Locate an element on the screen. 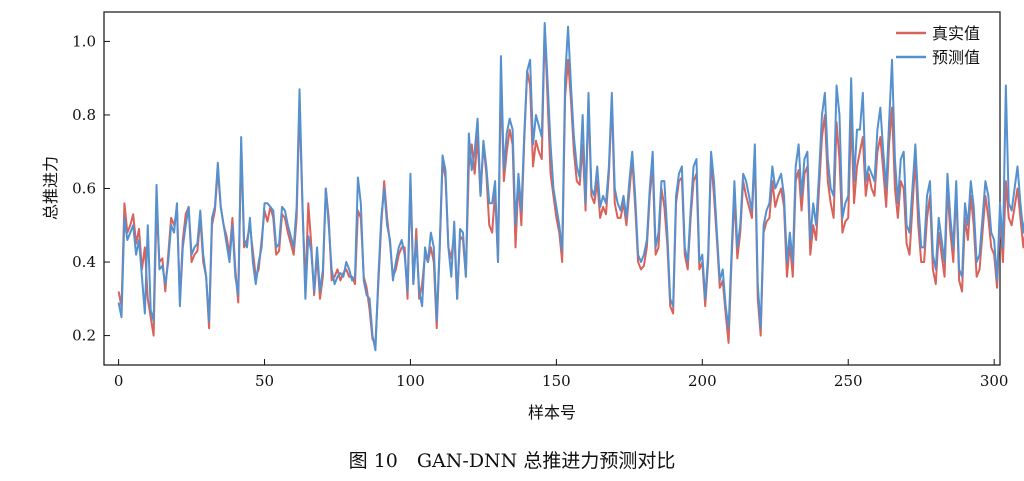  x-tick-label-100: 100 is located at coordinates (410, 381).